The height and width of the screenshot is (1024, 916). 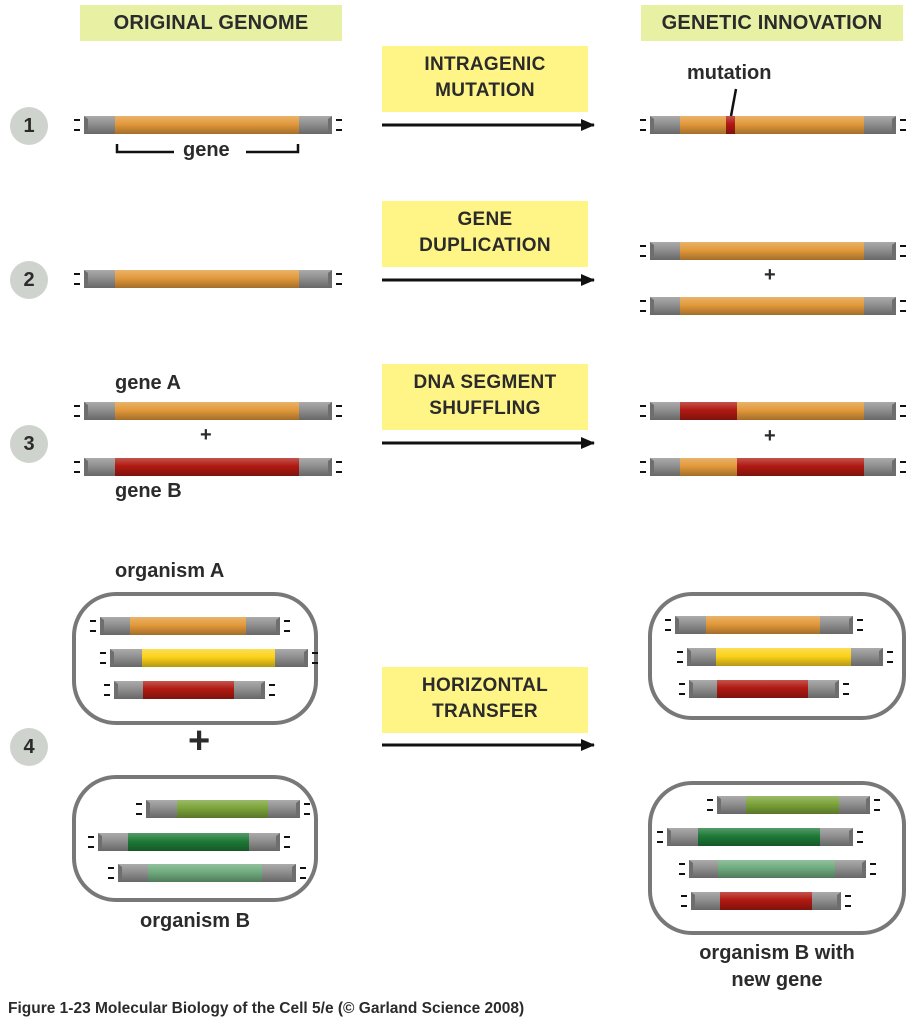 I want to click on dna-gene-b, so click(x=208, y=467).